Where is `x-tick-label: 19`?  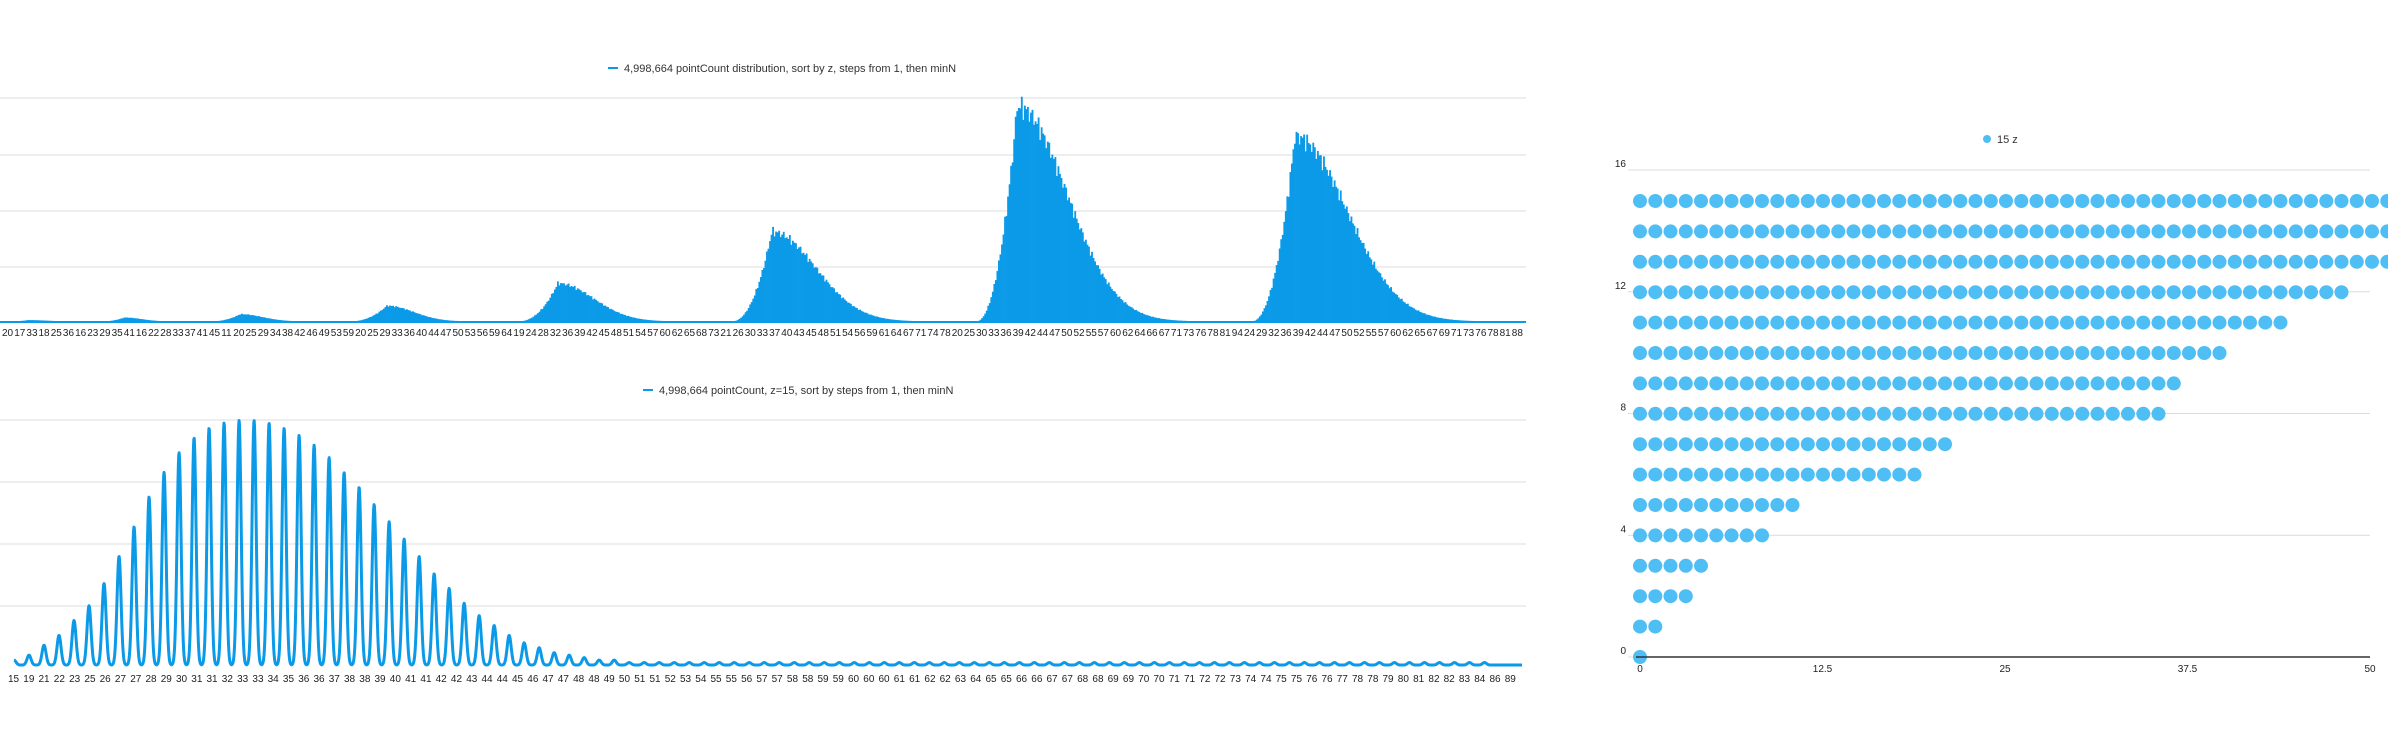 x-tick-label: 19 is located at coordinates (29, 679).